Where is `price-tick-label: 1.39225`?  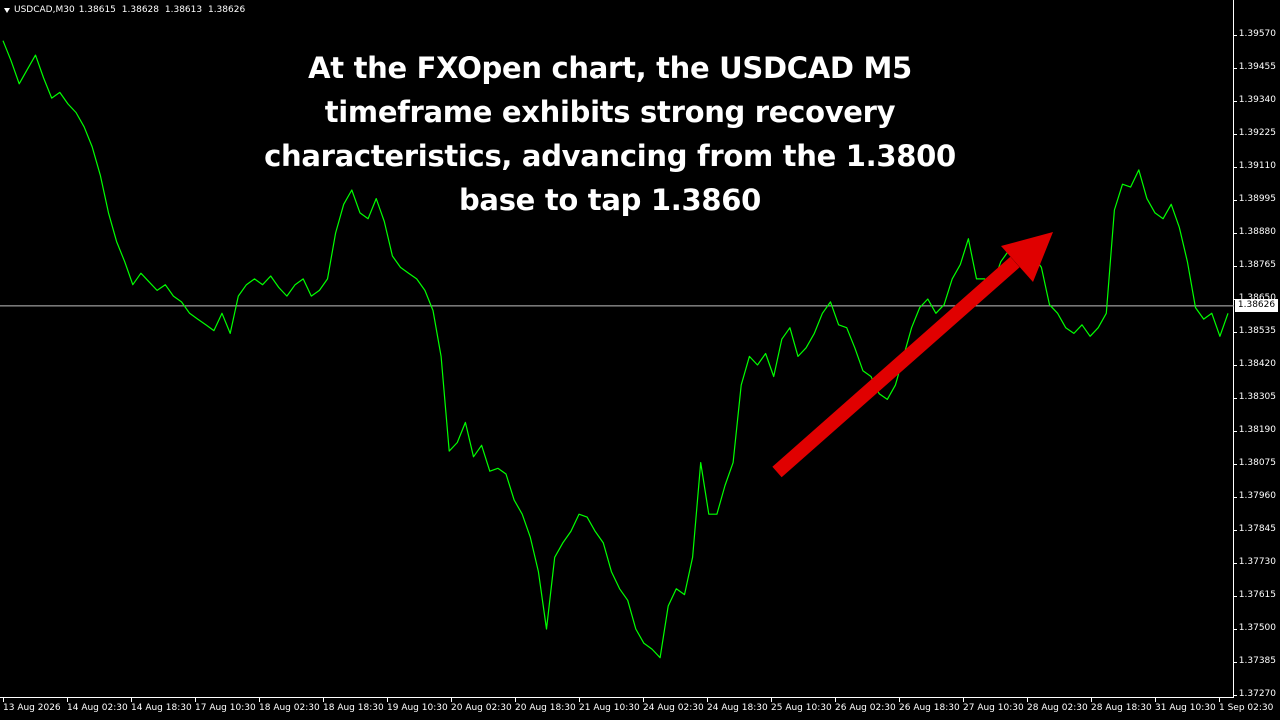 price-tick-label: 1.39225 is located at coordinates (1257, 133).